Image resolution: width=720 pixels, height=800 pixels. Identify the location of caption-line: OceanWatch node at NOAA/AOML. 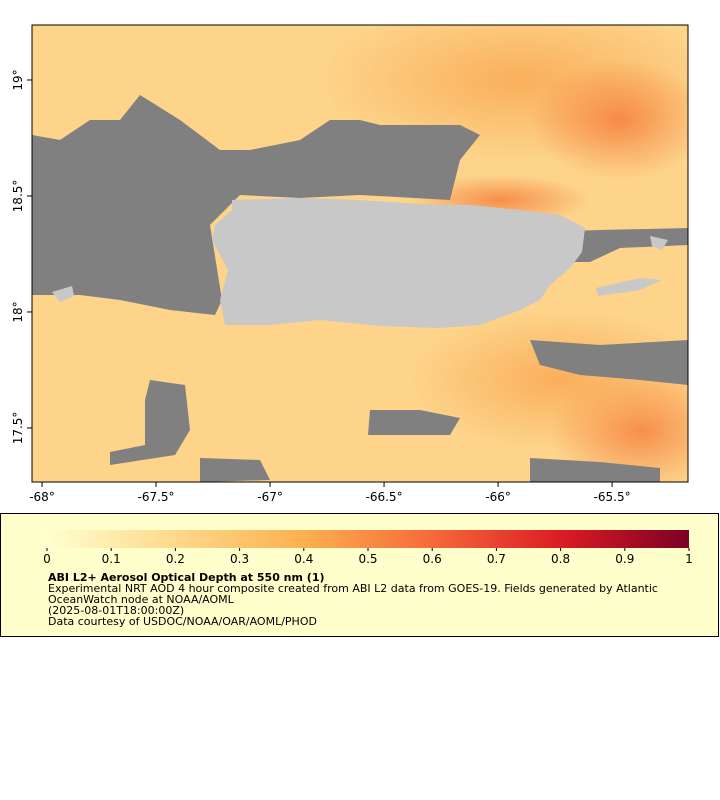
(141, 599).